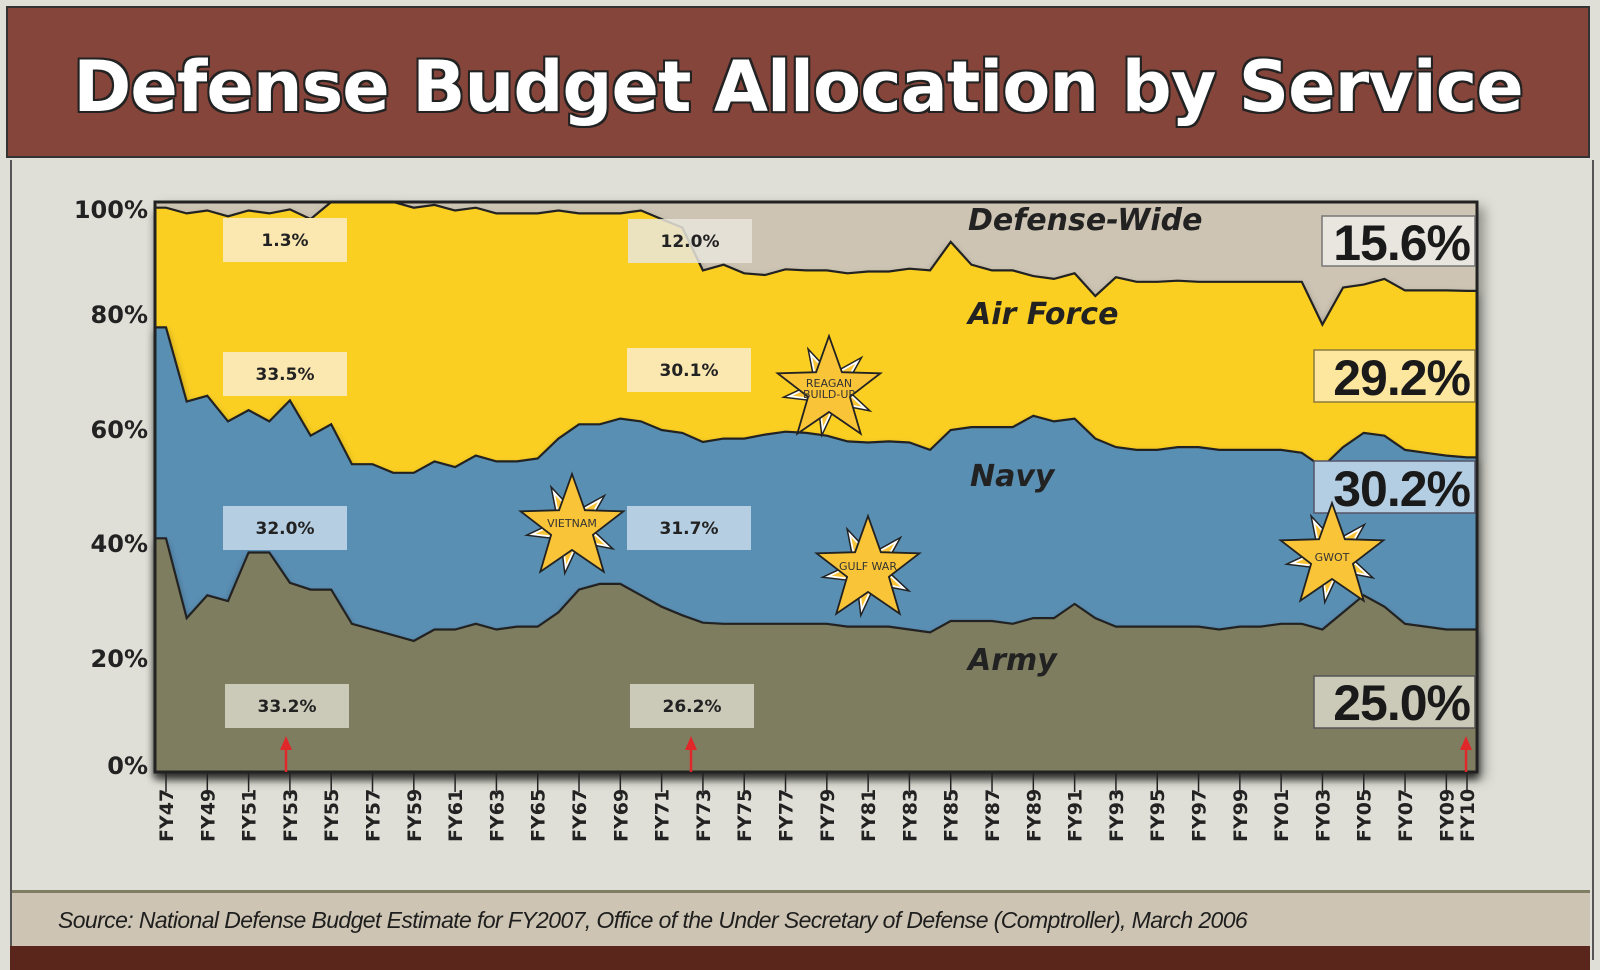  I want to click on fy73-navy: 31.7%, so click(689, 529).